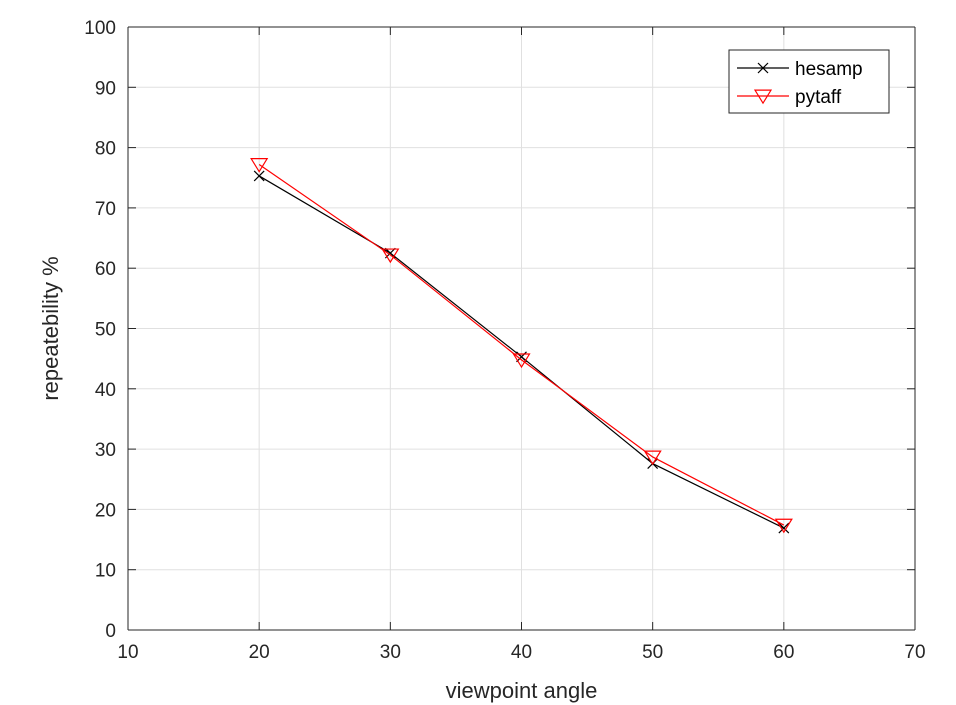 The width and height of the screenshot is (956, 705). Describe the element at coordinates (105, 390) in the screenshot. I see `y-tick-label: 40` at that location.